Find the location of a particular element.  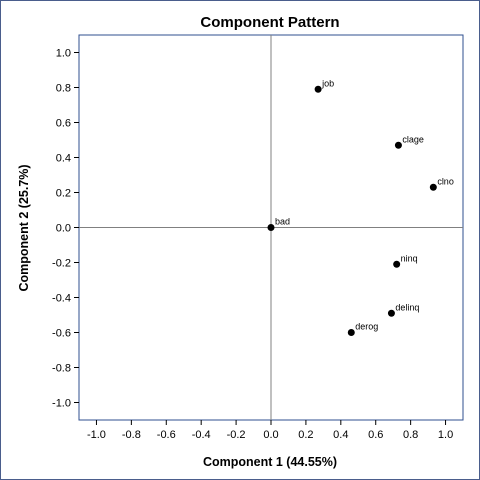

y-tick-label: 0.4 is located at coordinates (63, 159).